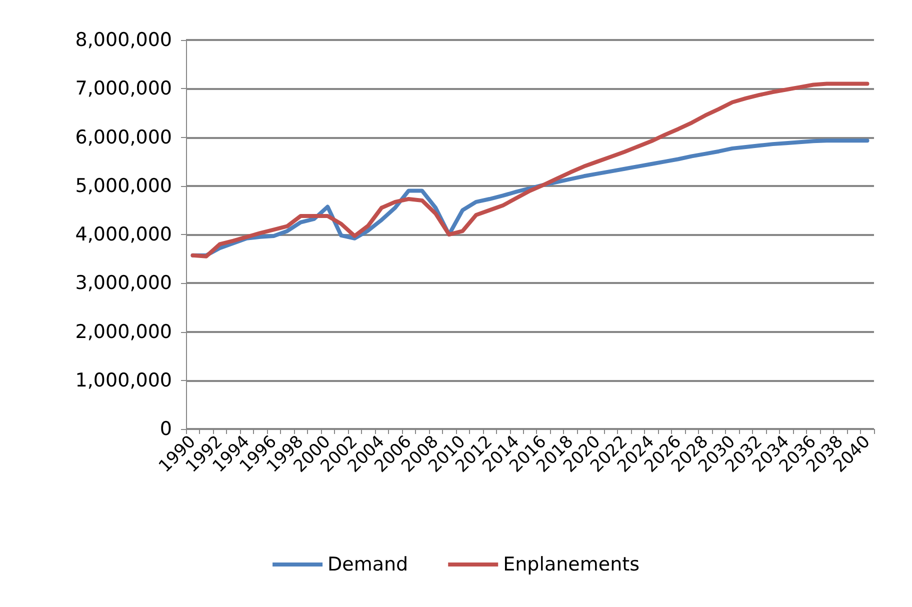  Describe the element at coordinates (123, 185) in the screenshot. I see `y-tick-label: 5,000,000` at that location.